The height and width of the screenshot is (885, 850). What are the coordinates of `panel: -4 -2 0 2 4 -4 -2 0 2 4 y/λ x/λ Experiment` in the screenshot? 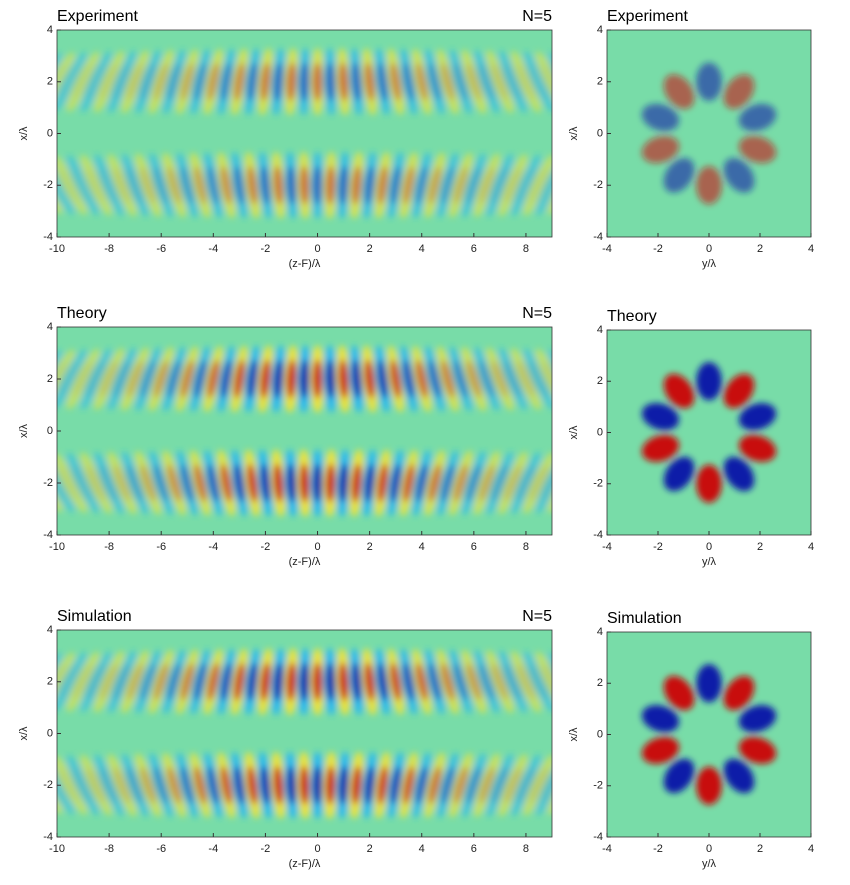 It's located at (691, 139).